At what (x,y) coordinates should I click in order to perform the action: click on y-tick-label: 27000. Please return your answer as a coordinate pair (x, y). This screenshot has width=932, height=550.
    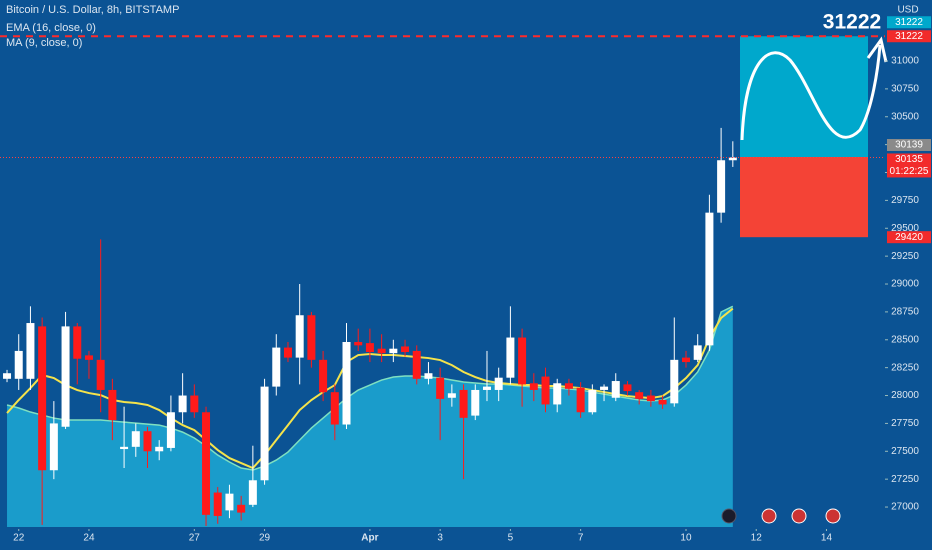
    Looking at the image, I should click on (905, 507).